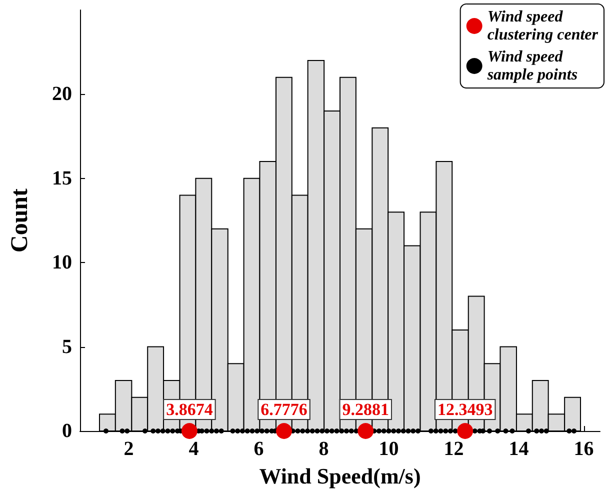 This screenshot has height=495, width=608. I want to click on y-tick-label: 20, so click(62, 94).